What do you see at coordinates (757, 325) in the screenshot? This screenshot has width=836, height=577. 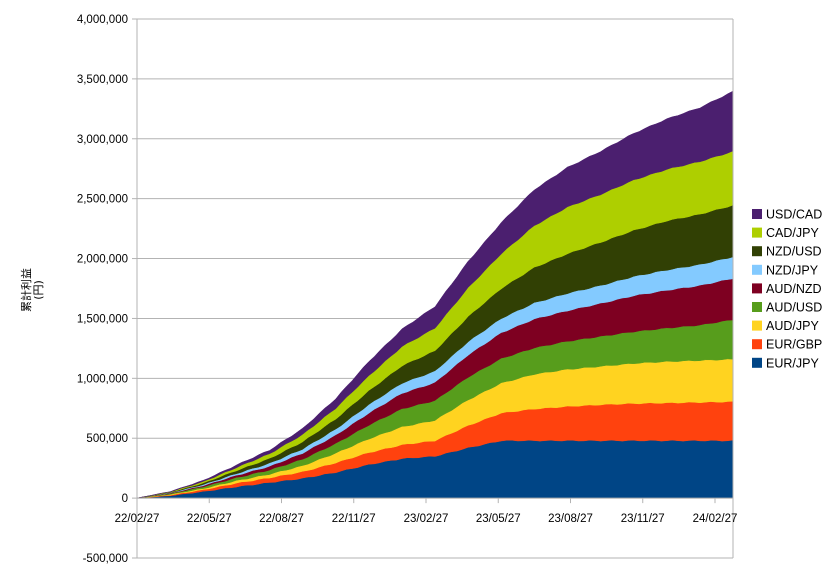 I see `legend-swatch-aud-jpy` at bounding box center [757, 325].